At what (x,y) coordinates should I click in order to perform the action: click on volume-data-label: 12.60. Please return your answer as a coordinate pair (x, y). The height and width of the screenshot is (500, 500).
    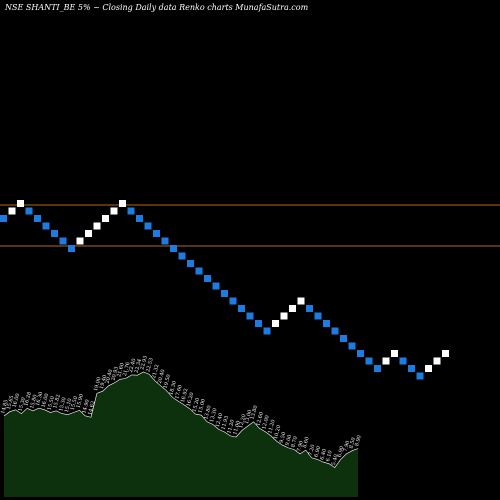
    Looking at the image, I should click on (260, 418).